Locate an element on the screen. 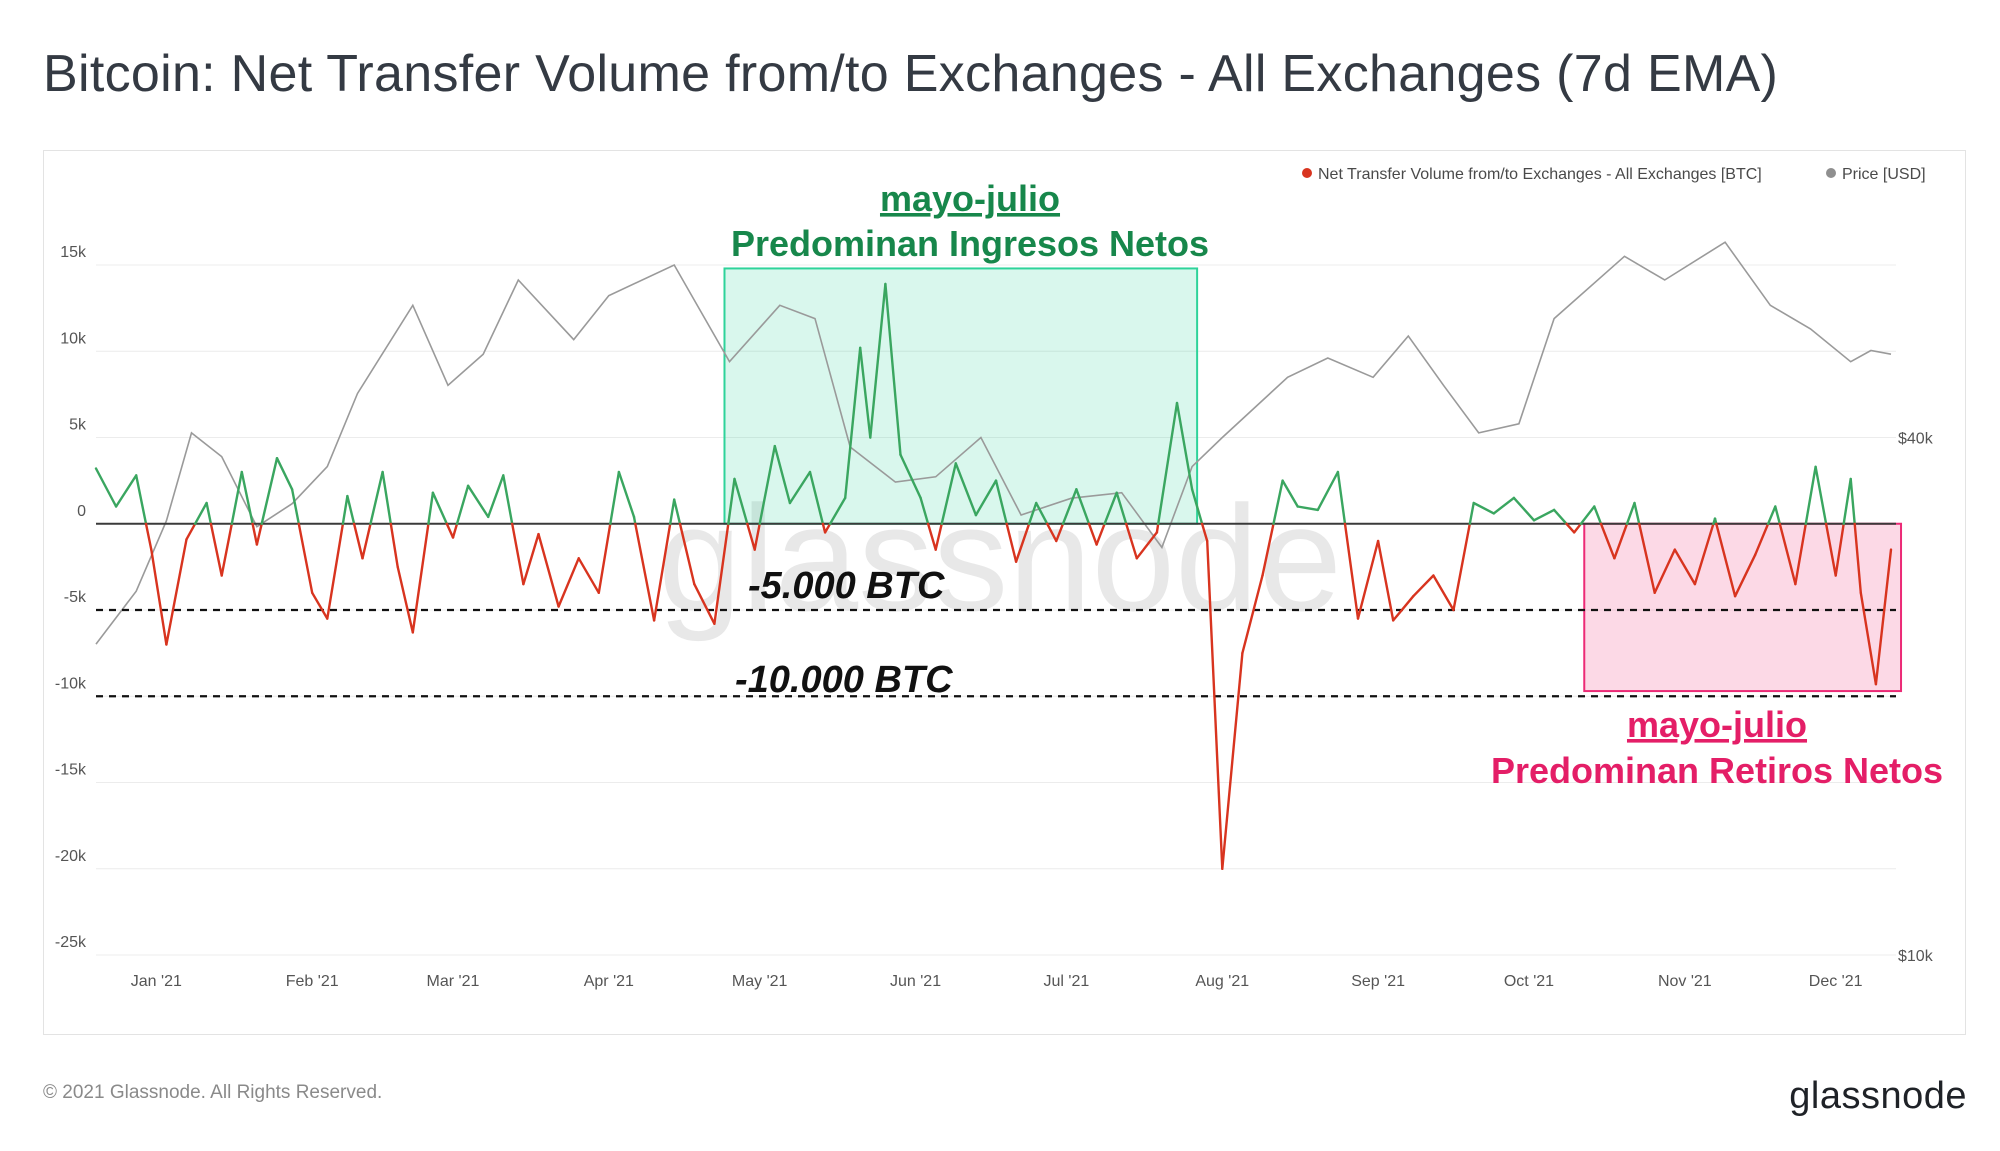 This screenshot has height=1151, width=2000. legend-dot-price is located at coordinates (1831, 173).